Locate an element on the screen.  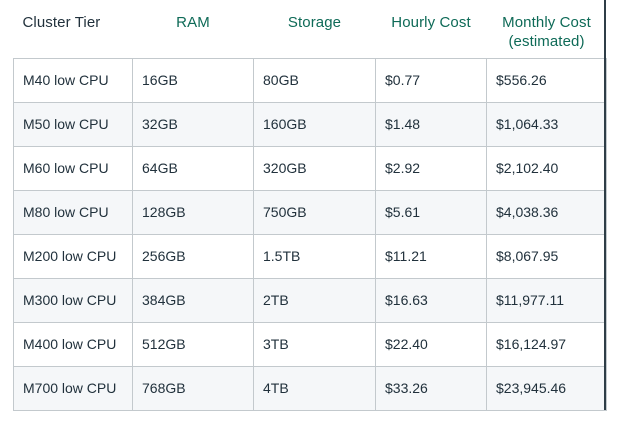
cell-storage: 320GB is located at coordinates (314, 168).